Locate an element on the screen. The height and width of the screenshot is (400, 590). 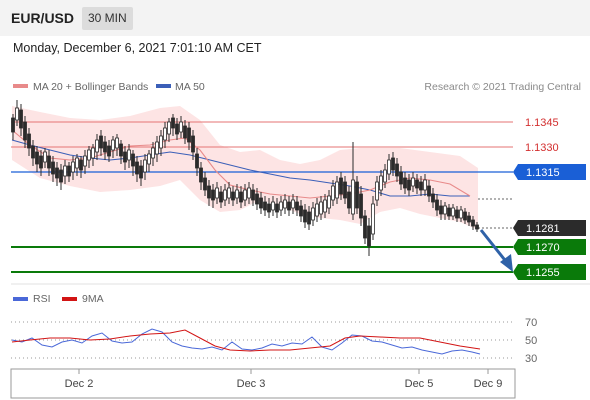
header-bar: EUR/USD 30 MIN is located at coordinates (295, 18).